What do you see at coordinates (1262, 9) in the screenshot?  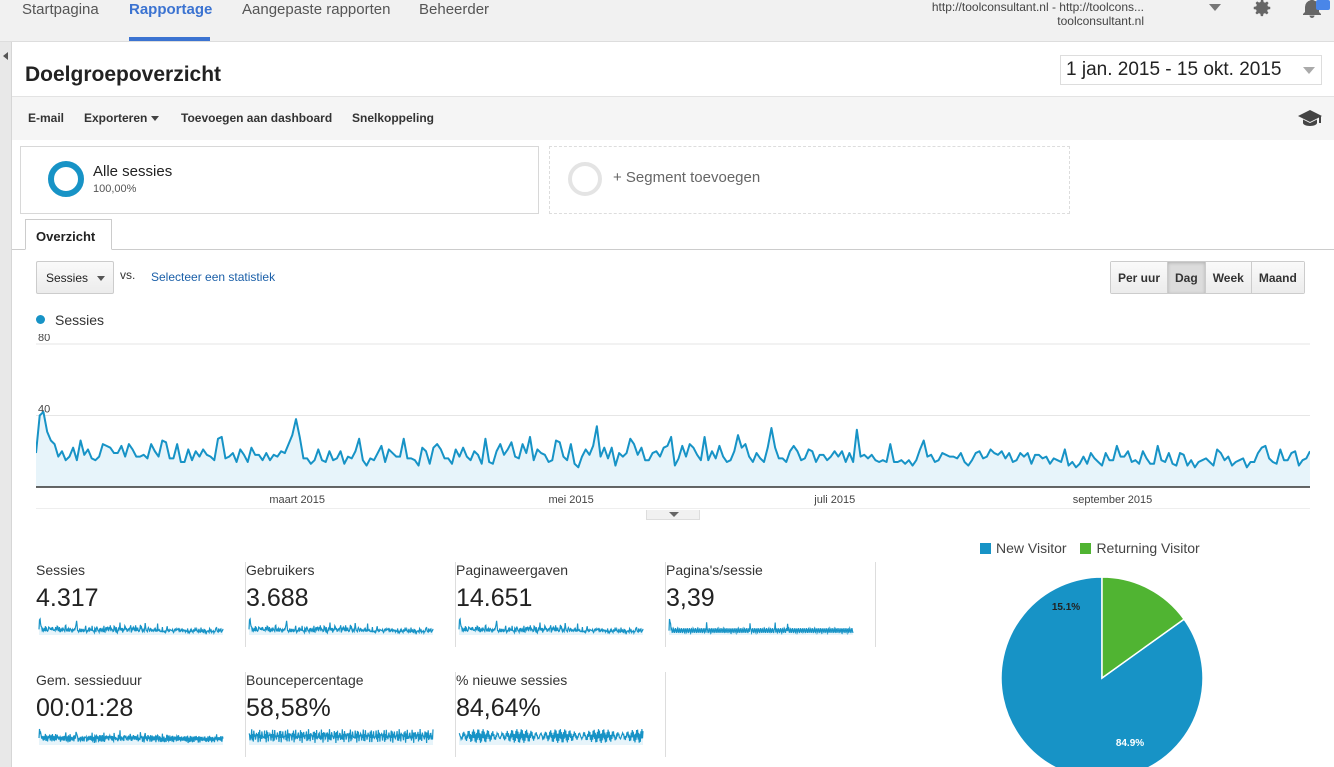 I see `gear-icon` at bounding box center [1262, 9].